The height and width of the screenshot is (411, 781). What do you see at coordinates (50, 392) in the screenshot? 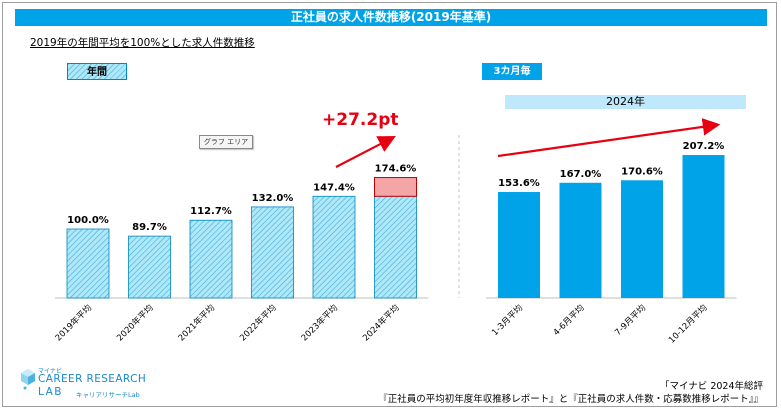
I see `logo-lab: LAB` at bounding box center [50, 392].